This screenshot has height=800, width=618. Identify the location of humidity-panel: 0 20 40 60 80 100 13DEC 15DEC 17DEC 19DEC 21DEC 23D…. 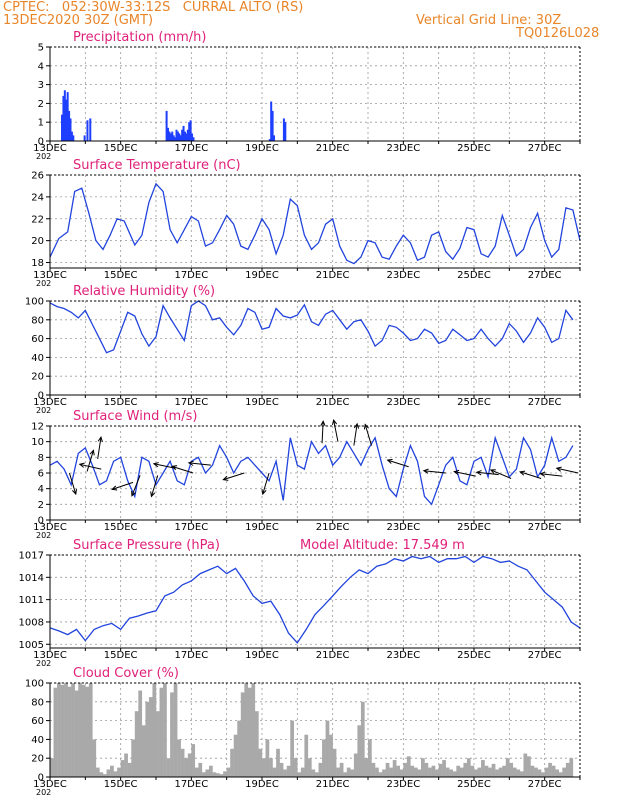
(303, 349).